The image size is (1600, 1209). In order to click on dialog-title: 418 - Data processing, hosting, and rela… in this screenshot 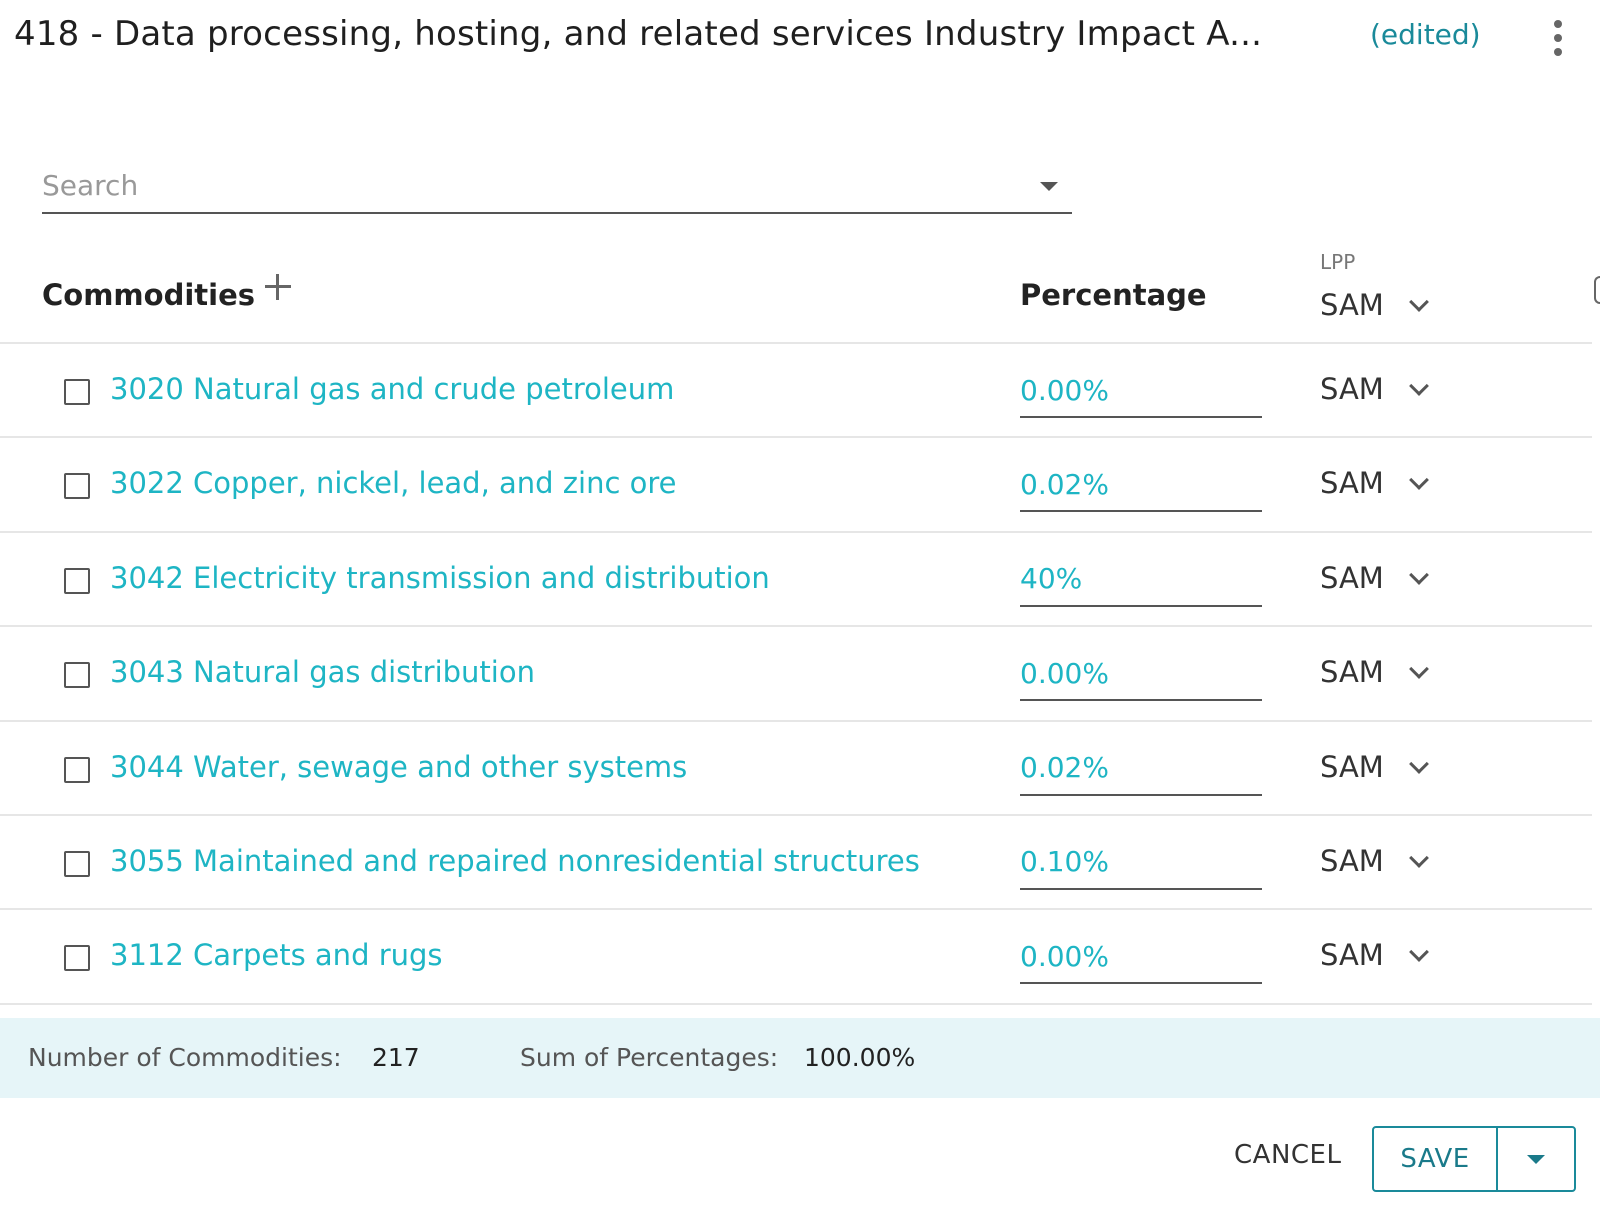, I will do `click(638, 34)`.